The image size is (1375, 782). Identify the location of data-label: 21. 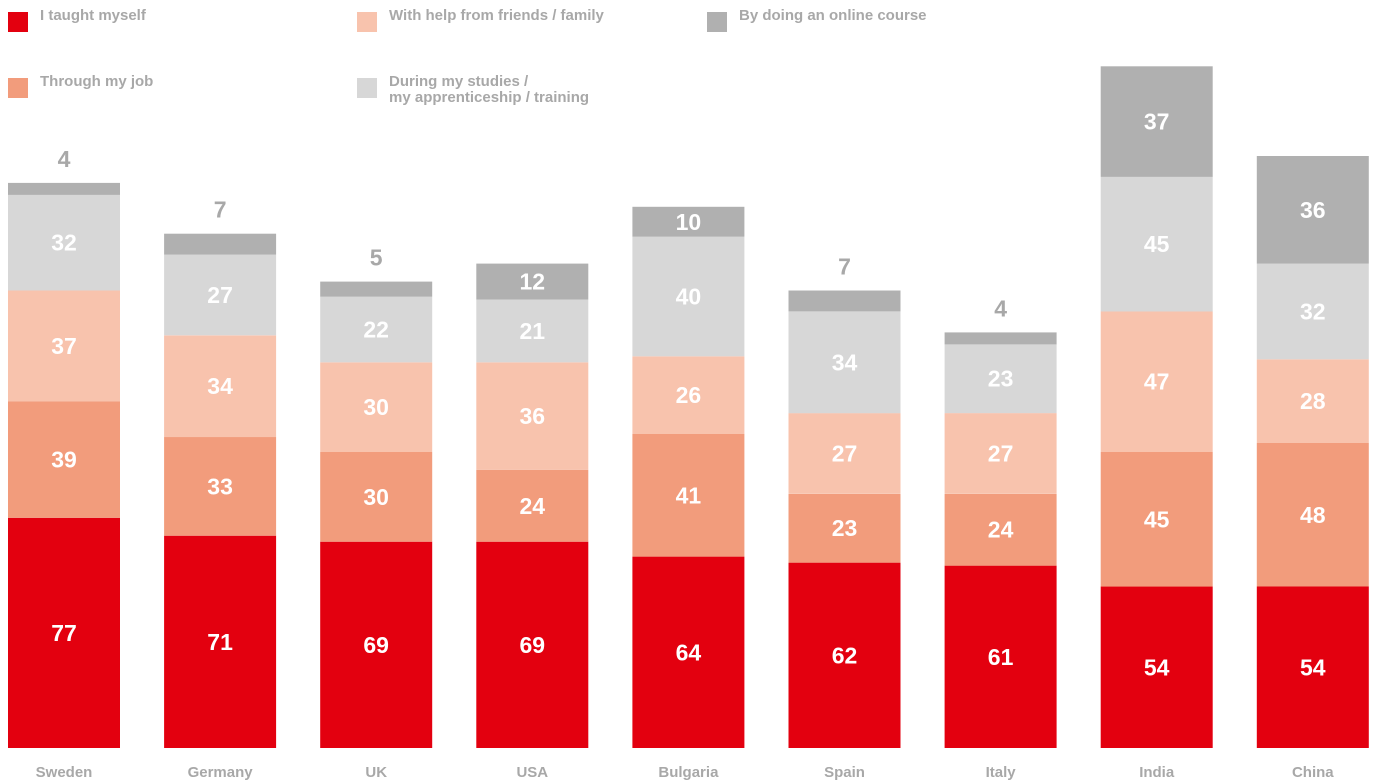
(533, 331).